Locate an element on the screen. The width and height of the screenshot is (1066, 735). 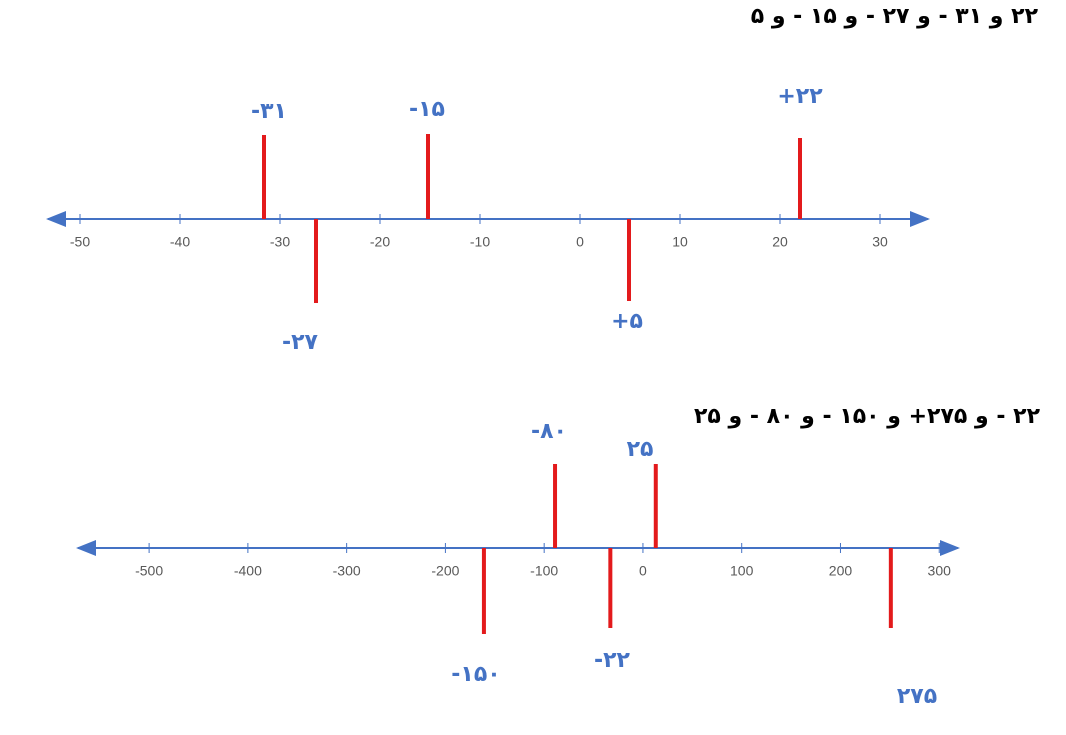
tick-label: 300 is located at coordinates (940, 571).